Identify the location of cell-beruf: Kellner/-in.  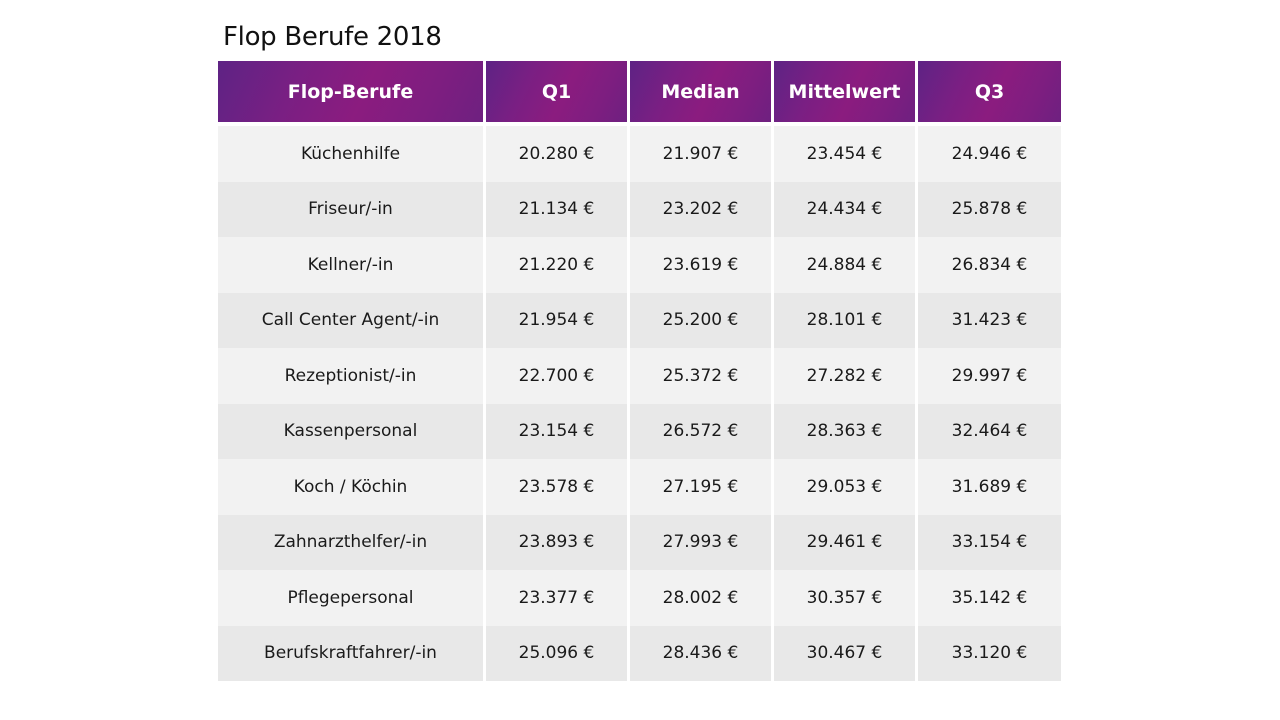
(350, 265).